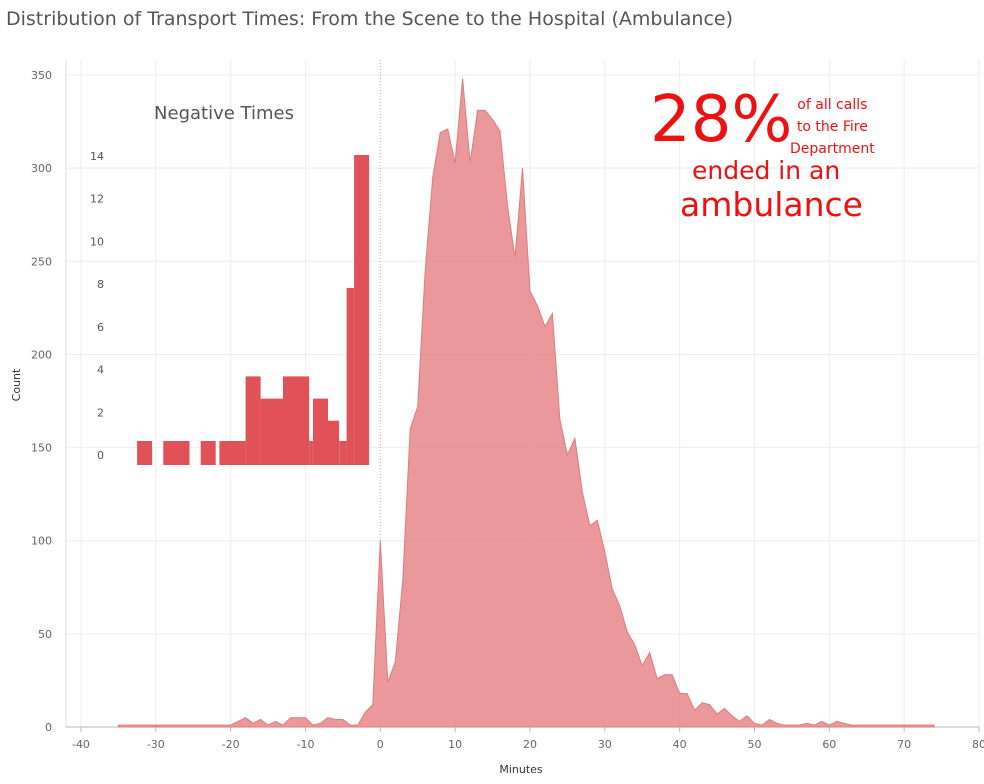  Describe the element at coordinates (832, 105) in the screenshot. I see `annotation-line-1: of all calls` at that location.